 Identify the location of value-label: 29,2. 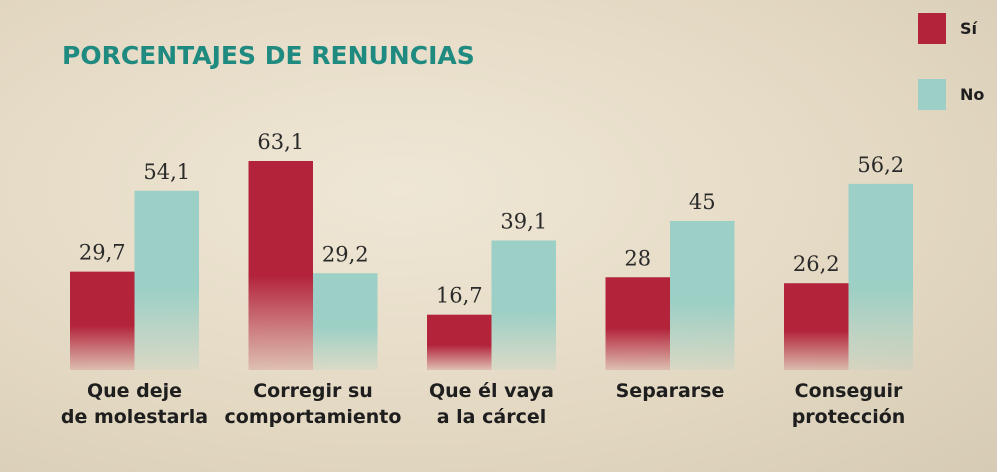
(345, 254).